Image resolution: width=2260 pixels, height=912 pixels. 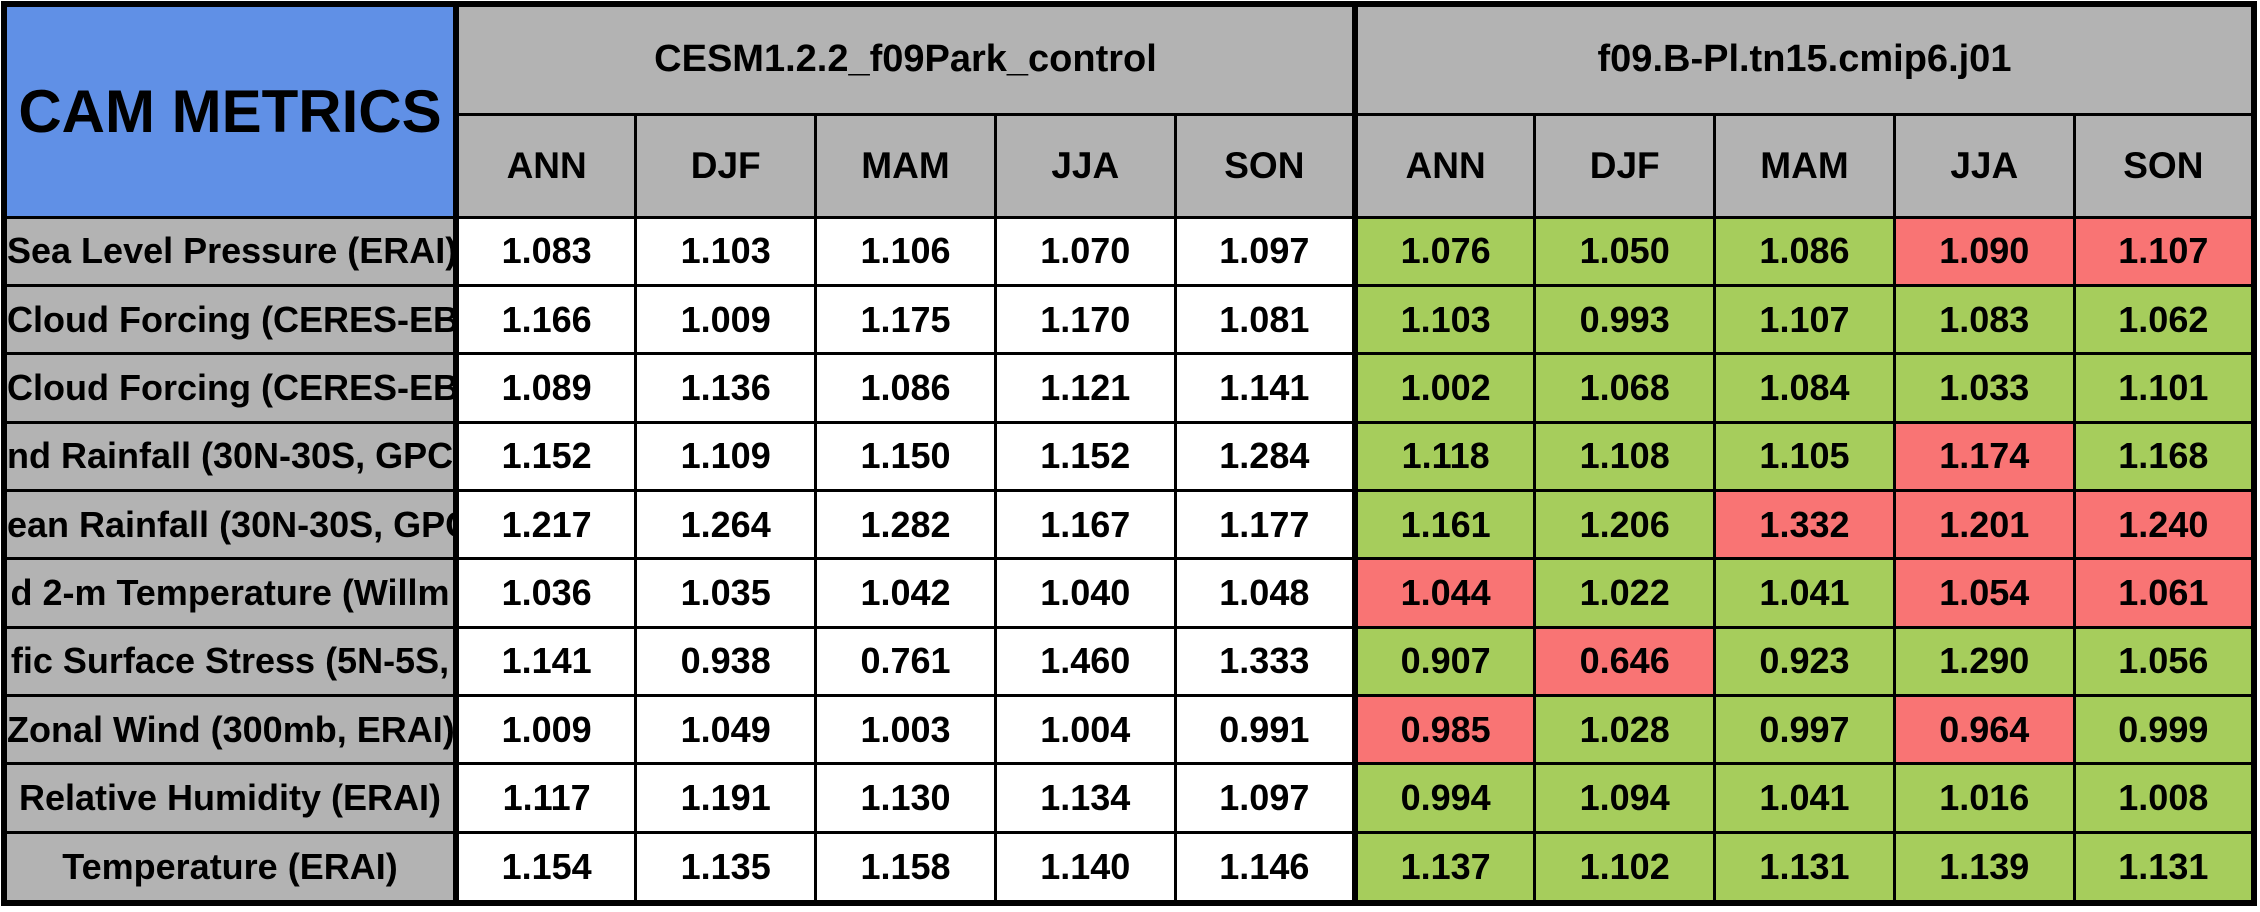 I want to click on control-value-cell: 1.134, so click(x=1085, y=798).